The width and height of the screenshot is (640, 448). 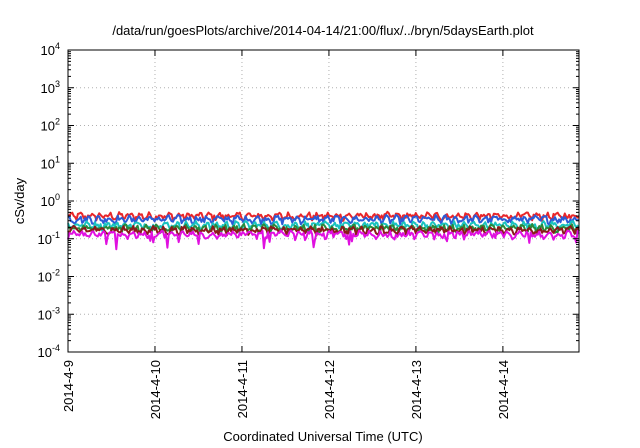 What do you see at coordinates (57, 122) in the screenshot?
I see `y-tick-label-exponent: 2` at bounding box center [57, 122].